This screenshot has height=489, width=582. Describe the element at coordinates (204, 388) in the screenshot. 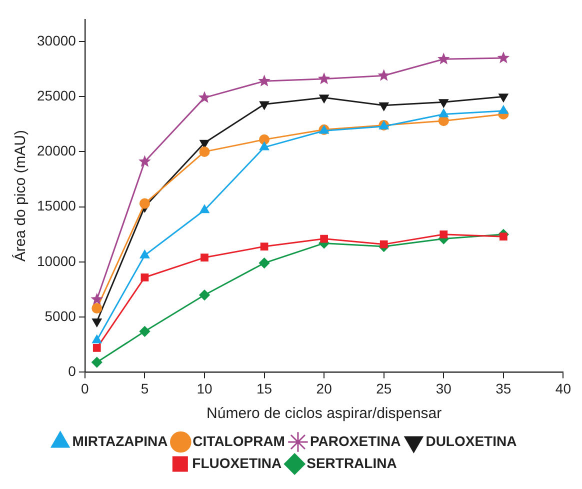

I see `x-tick-label: 10` at that location.